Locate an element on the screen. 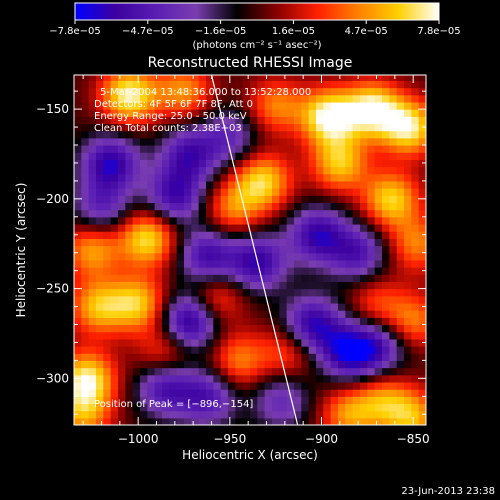  annotation-peak-position: Position of Peak = [−896,−154] is located at coordinates (173, 404).